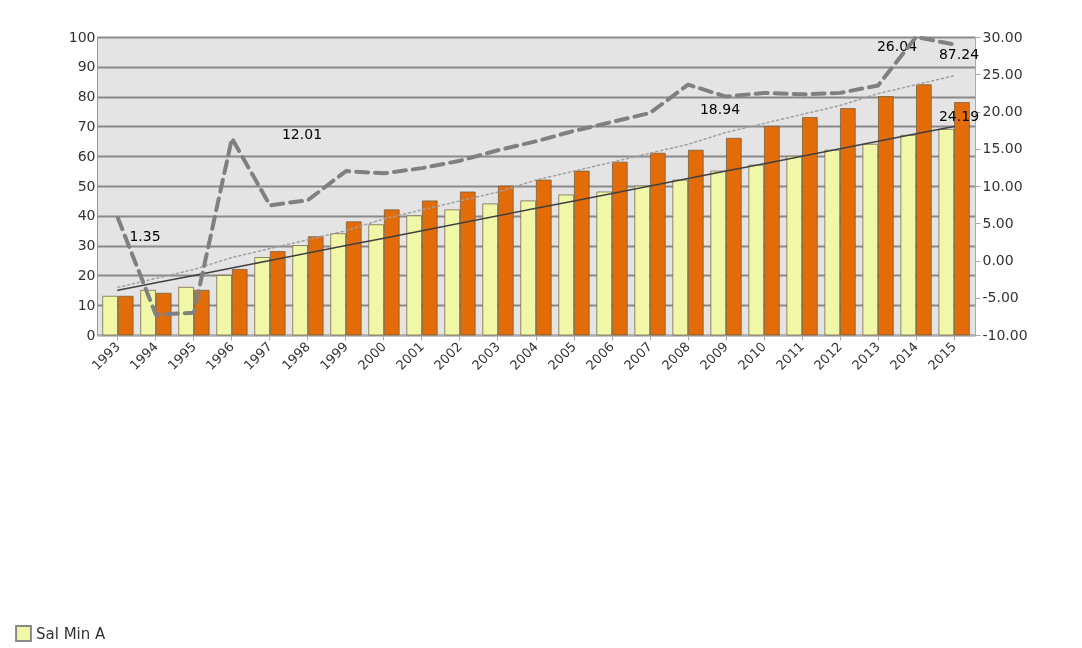  Describe the element at coordinates (1000, 297) in the screenshot. I see `y2-tick-label: -5.00` at that location.